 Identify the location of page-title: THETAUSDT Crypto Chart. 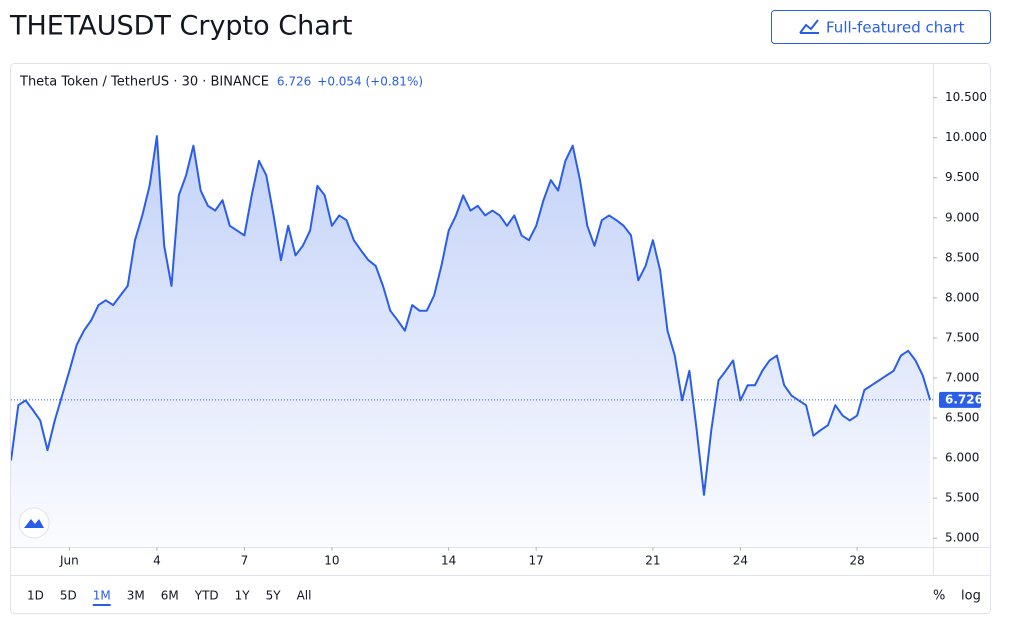
(180, 26).